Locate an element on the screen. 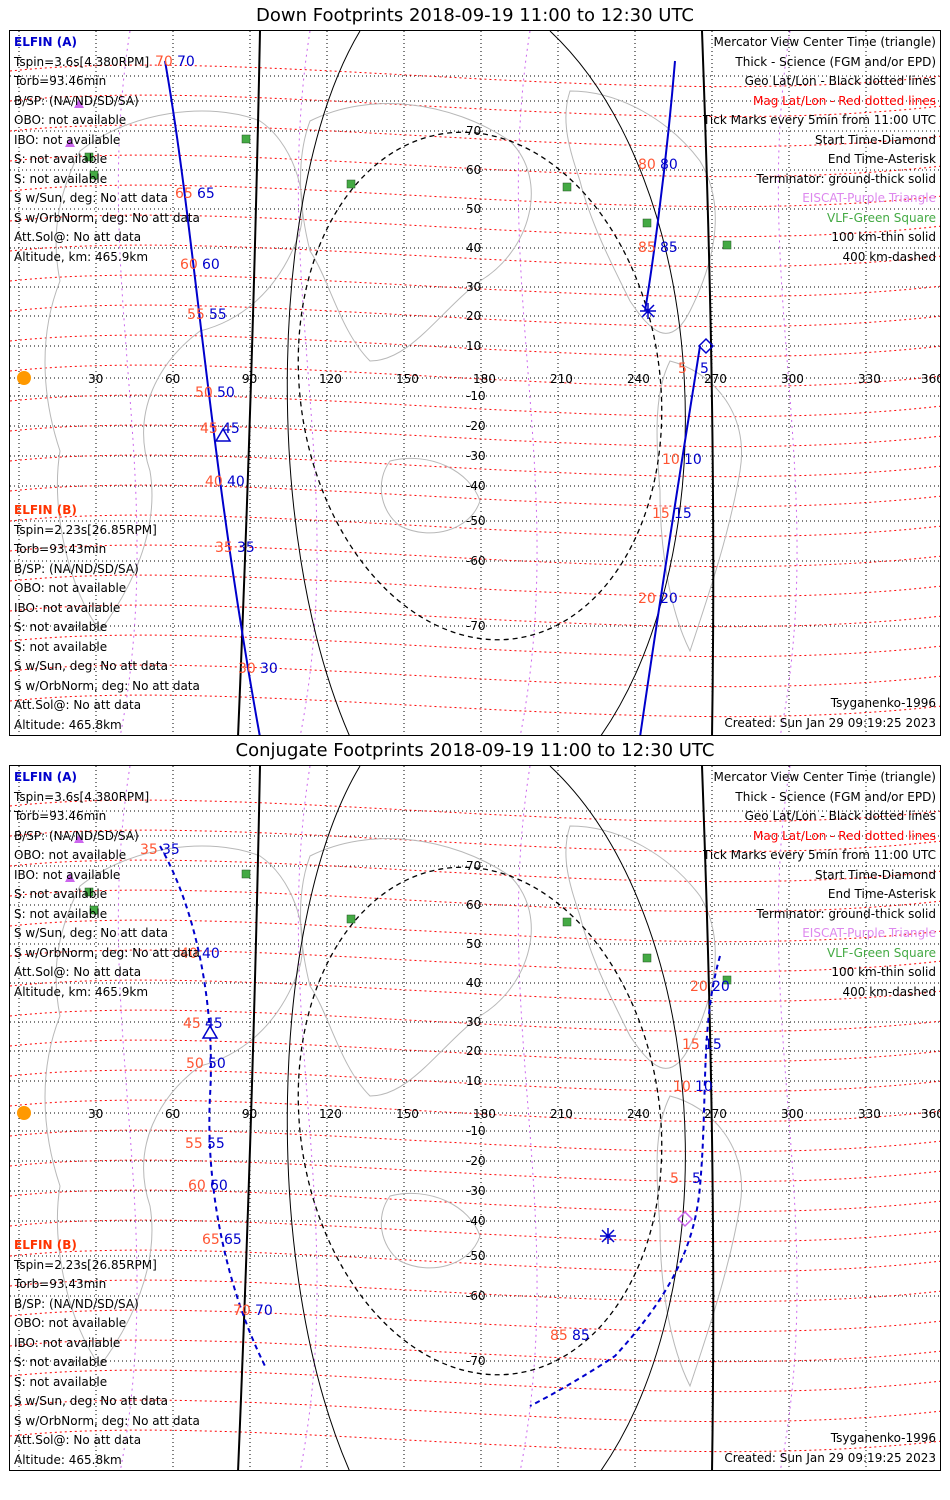 The width and height of the screenshot is (950, 1500). elfin-a-info-line: IBO: not available is located at coordinates (67, 139).